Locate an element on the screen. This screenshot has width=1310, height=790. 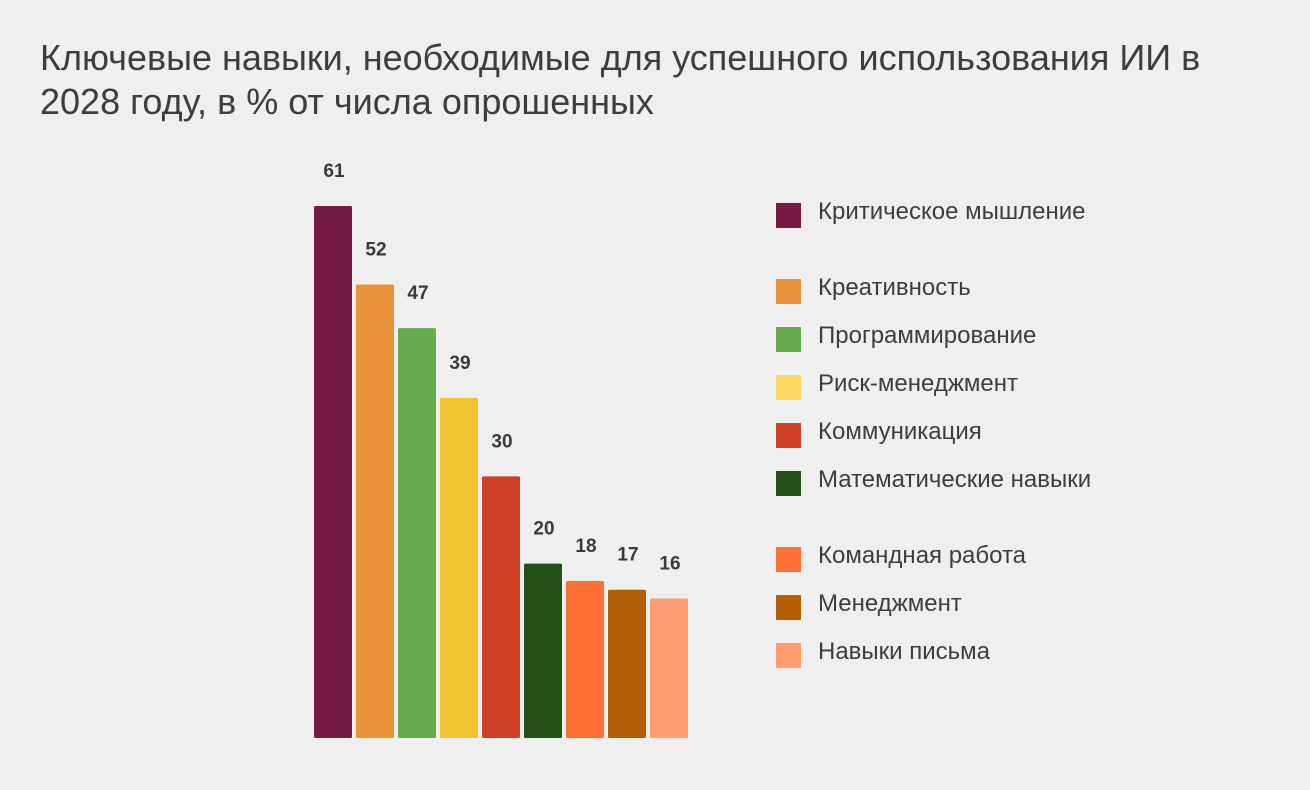
legend-item: Менеджмент is located at coordinates (936, 605).